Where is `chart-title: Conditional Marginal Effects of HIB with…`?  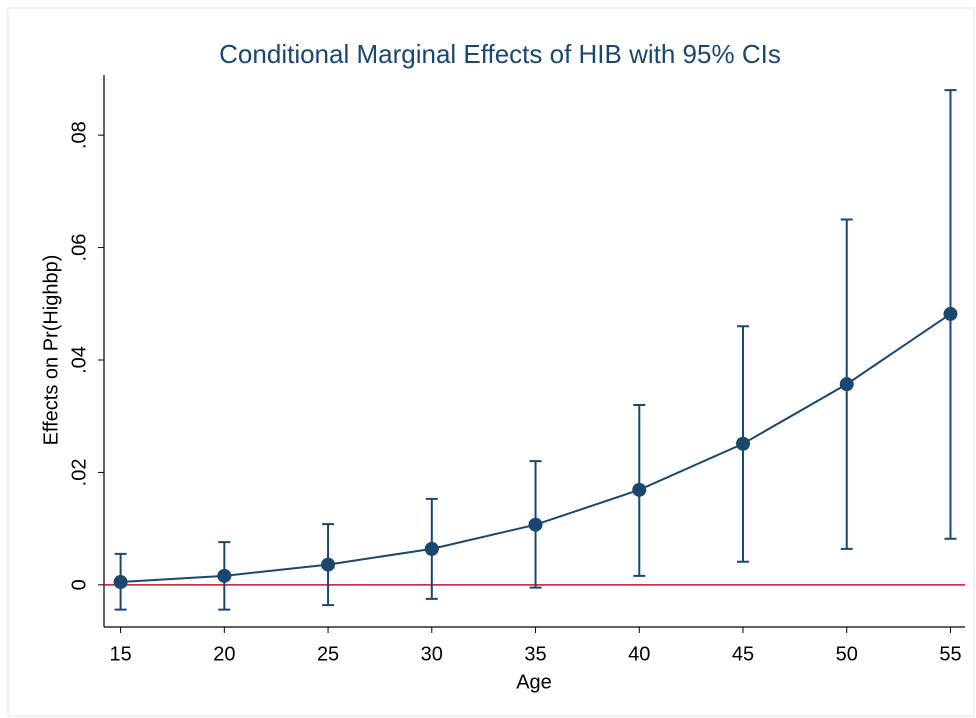 chart-title: Conditional Marginal Effects of HIB with… is located at coordinates (500, 54).